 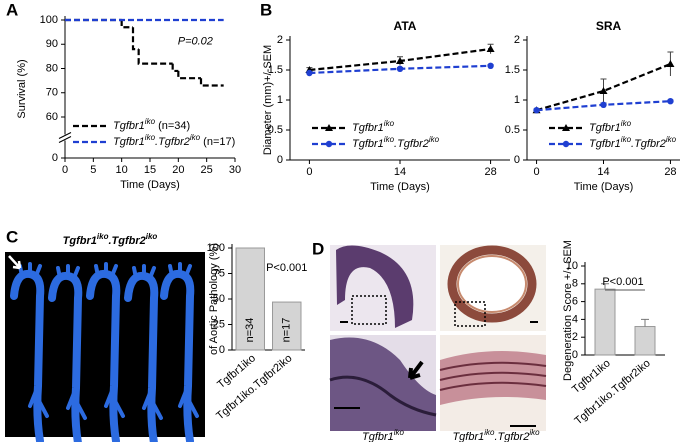 I want to click on panel-label: D, so click(x=318, y=248).